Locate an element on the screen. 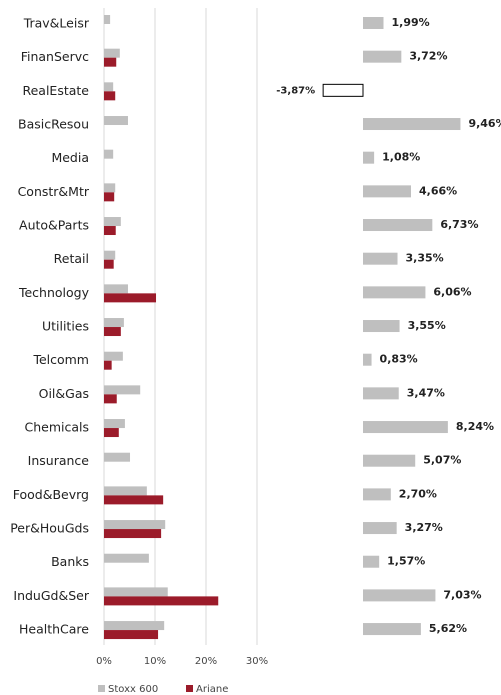  category-label: HealthCare is located at coordinates (54, 629).